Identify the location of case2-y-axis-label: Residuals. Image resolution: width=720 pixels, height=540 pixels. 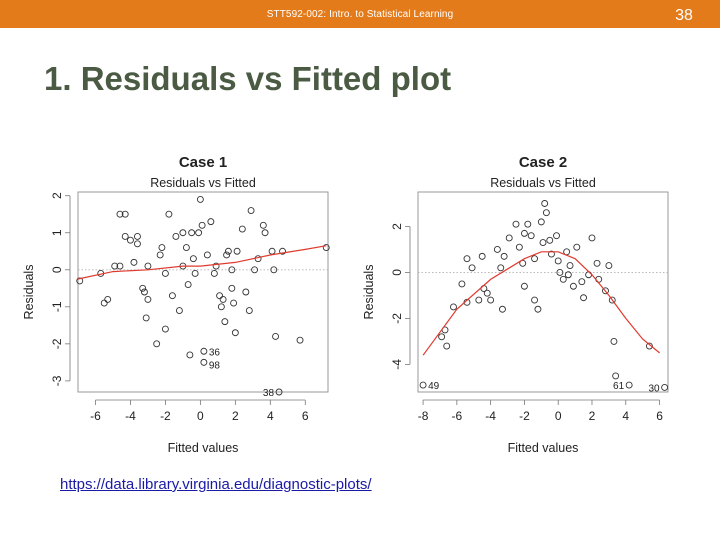
(369, 292).